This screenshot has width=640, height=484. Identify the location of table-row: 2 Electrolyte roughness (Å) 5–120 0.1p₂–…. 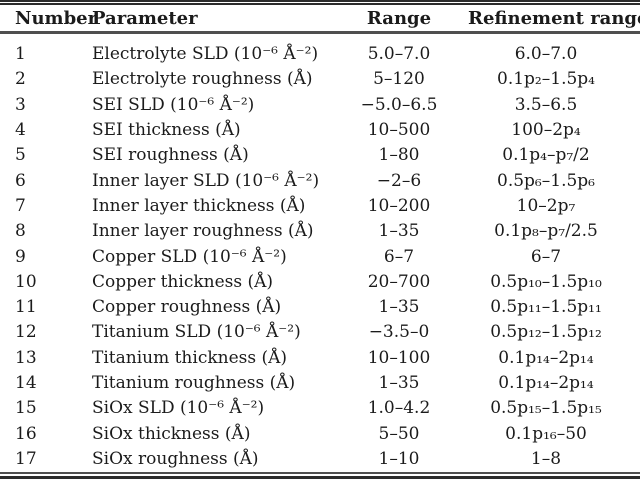
(320, 79).